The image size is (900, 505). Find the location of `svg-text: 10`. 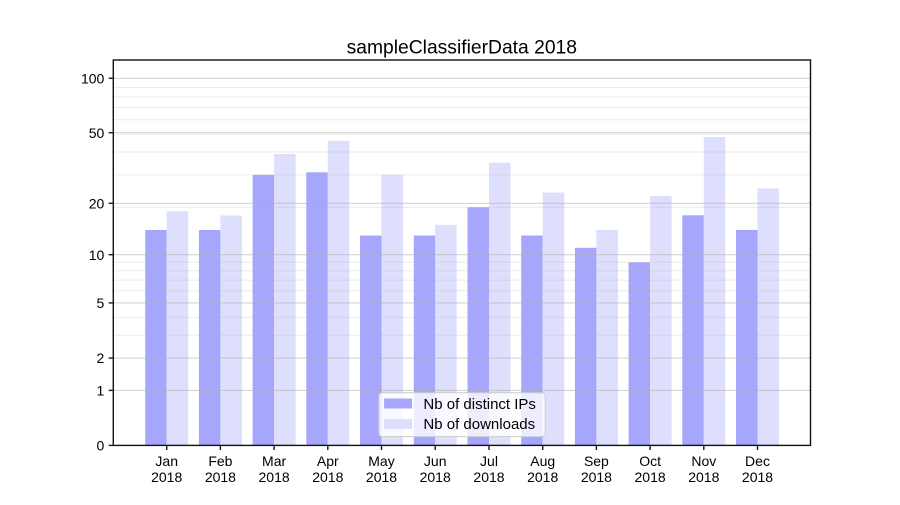

svg-text: 10 is located at coordinates (97, 255).